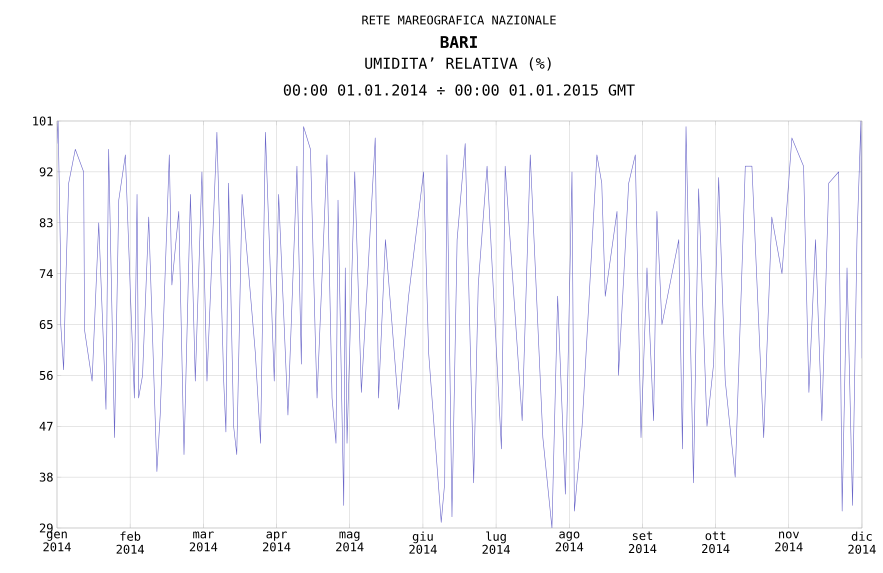 This screenshot has width=883, height=573. Describe the element at coordinates (46, 477) in the screenshot. I see `y-tick-label: 38` at that location.